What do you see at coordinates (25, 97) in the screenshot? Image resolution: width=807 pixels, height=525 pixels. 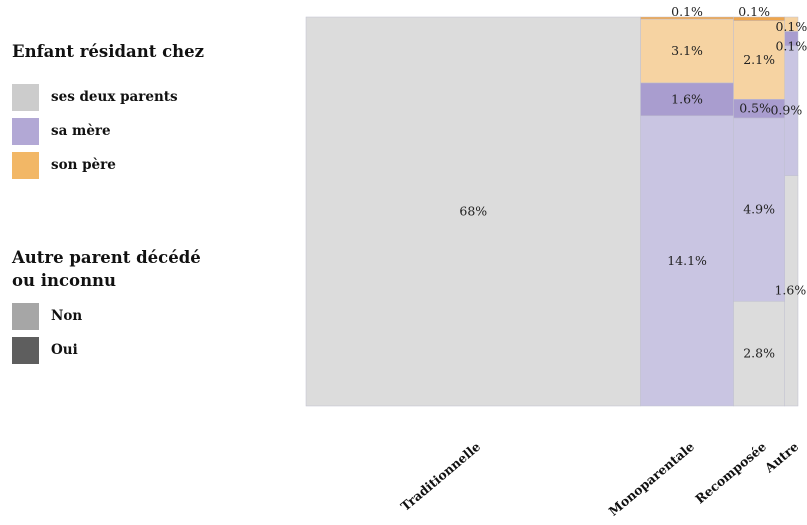 I see `legend-key-deux-parents` at bounding box center [25, 97].